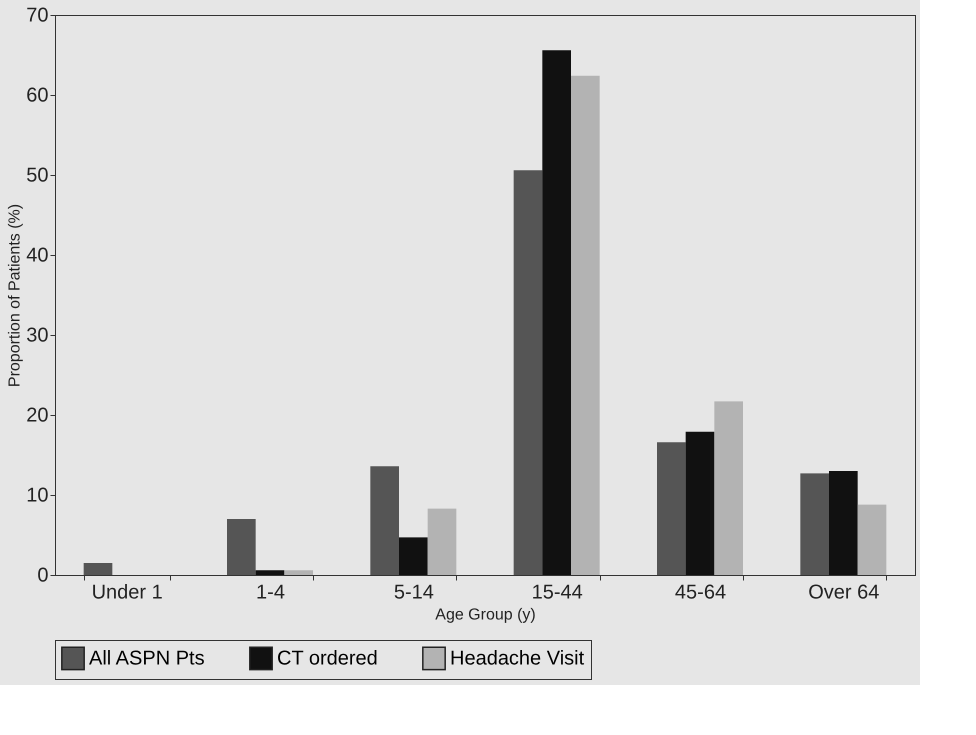  What do you see at coordinates (37, 495) in the screenshot?
I see `y-tick-label: 10` at bounding box center [37, 495].